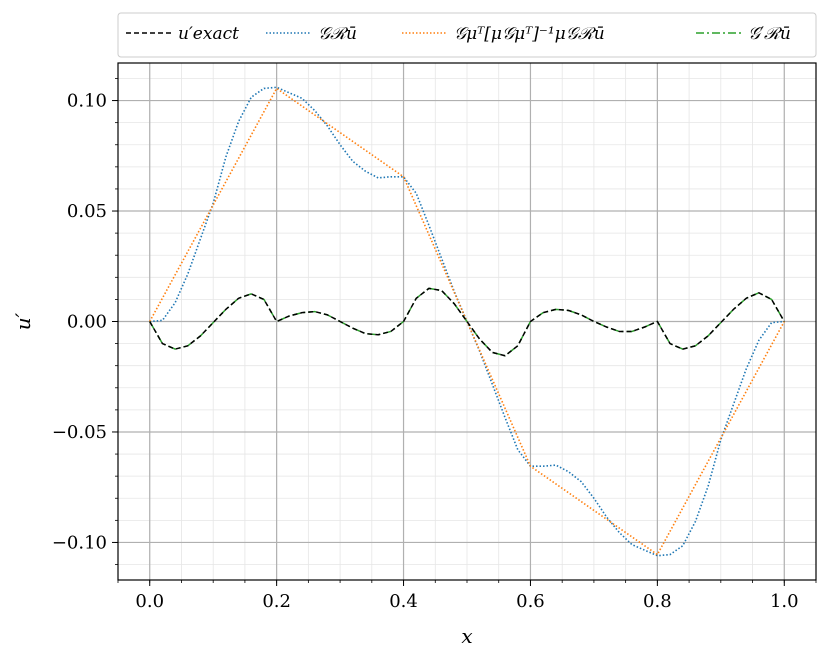 This screenshot has width=830, height=665. I want to click on legend-label: 𝒢′ℛū, so click(769, 34).